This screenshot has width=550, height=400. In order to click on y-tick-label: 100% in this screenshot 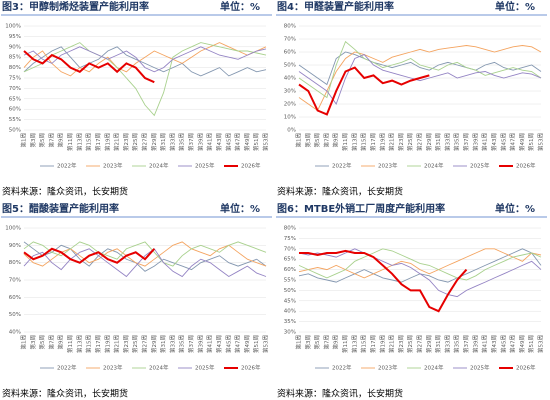, I will do `click(13, 229)`.